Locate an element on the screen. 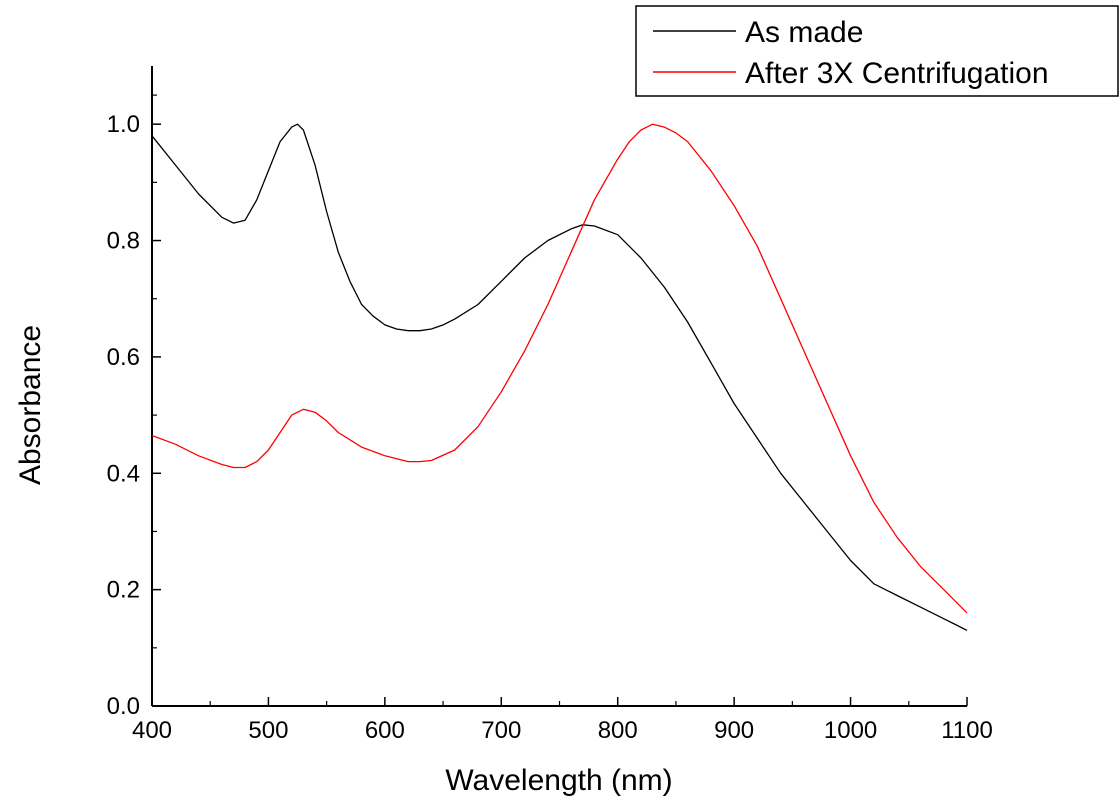  y-tick-label: 0.8 is located at coordinates (123, 241).